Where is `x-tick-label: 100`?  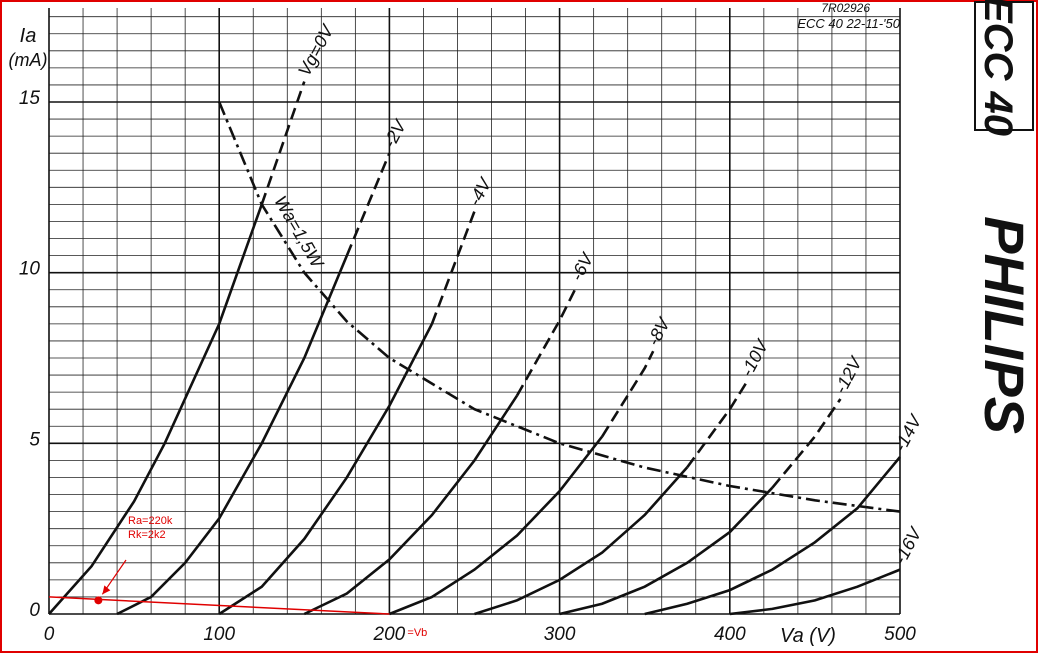
x-tick-label: 100 is located at coordinates (219, 634).